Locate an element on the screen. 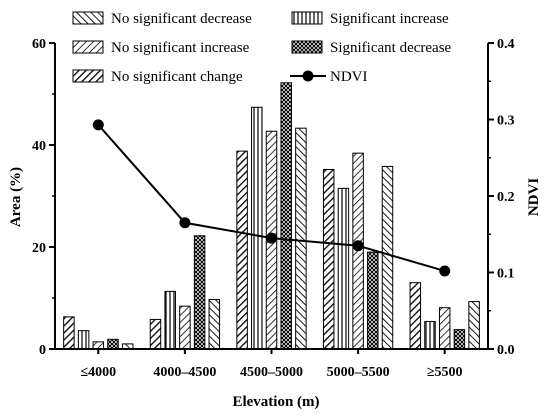 This screenshot has height=420, width=550. y-tick-label: 0 is located at coordinates (42, 350).